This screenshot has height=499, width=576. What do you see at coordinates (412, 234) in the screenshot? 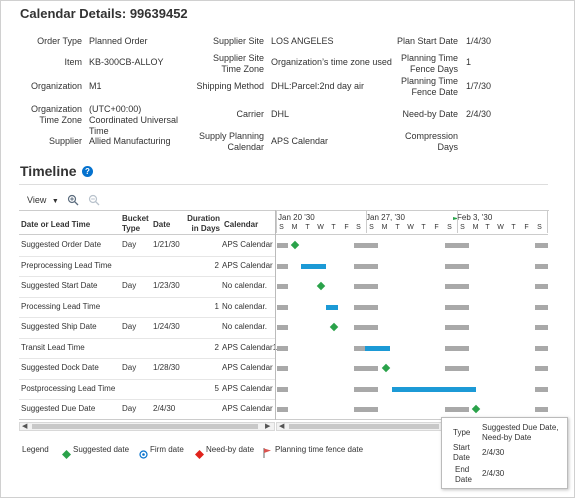
I see `gantt-header-divider` at bounding box center [412, 234].